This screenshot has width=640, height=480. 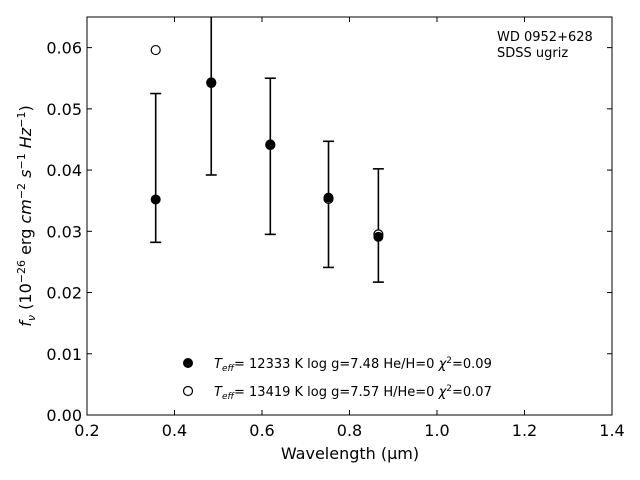 I want to click on annotation-line-2: SDSS ugriz, so click(x=532, y=53).